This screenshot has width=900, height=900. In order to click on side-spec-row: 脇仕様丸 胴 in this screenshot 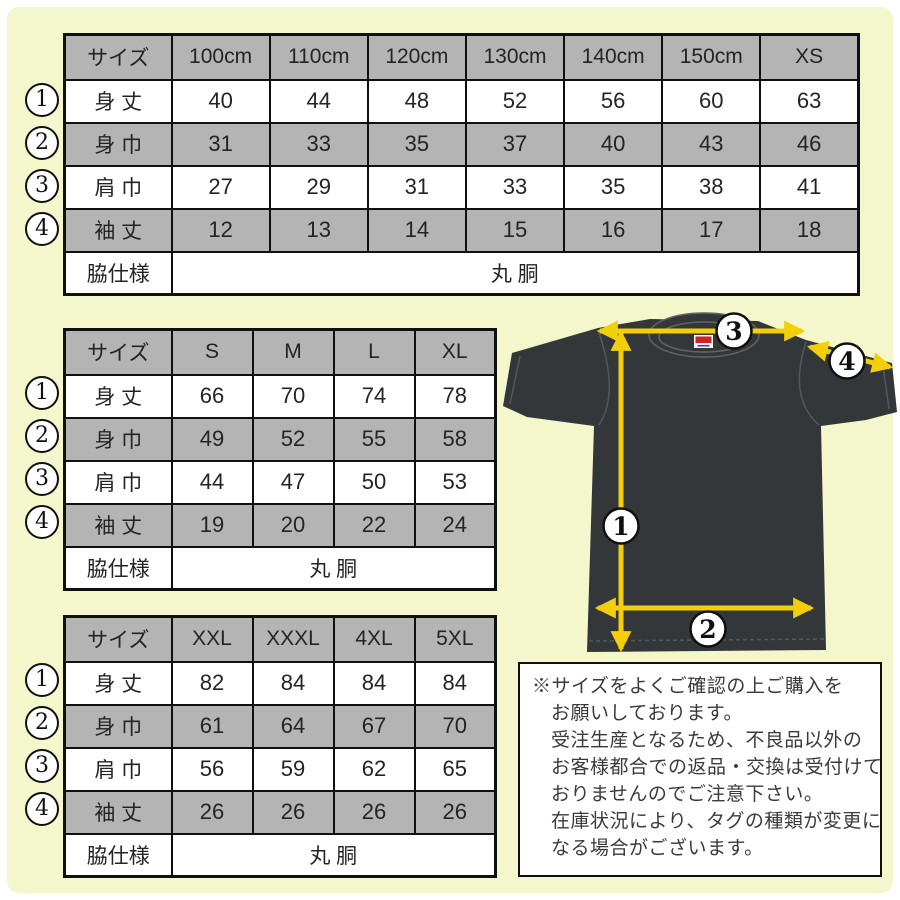, I will do `click(280, 855)`.